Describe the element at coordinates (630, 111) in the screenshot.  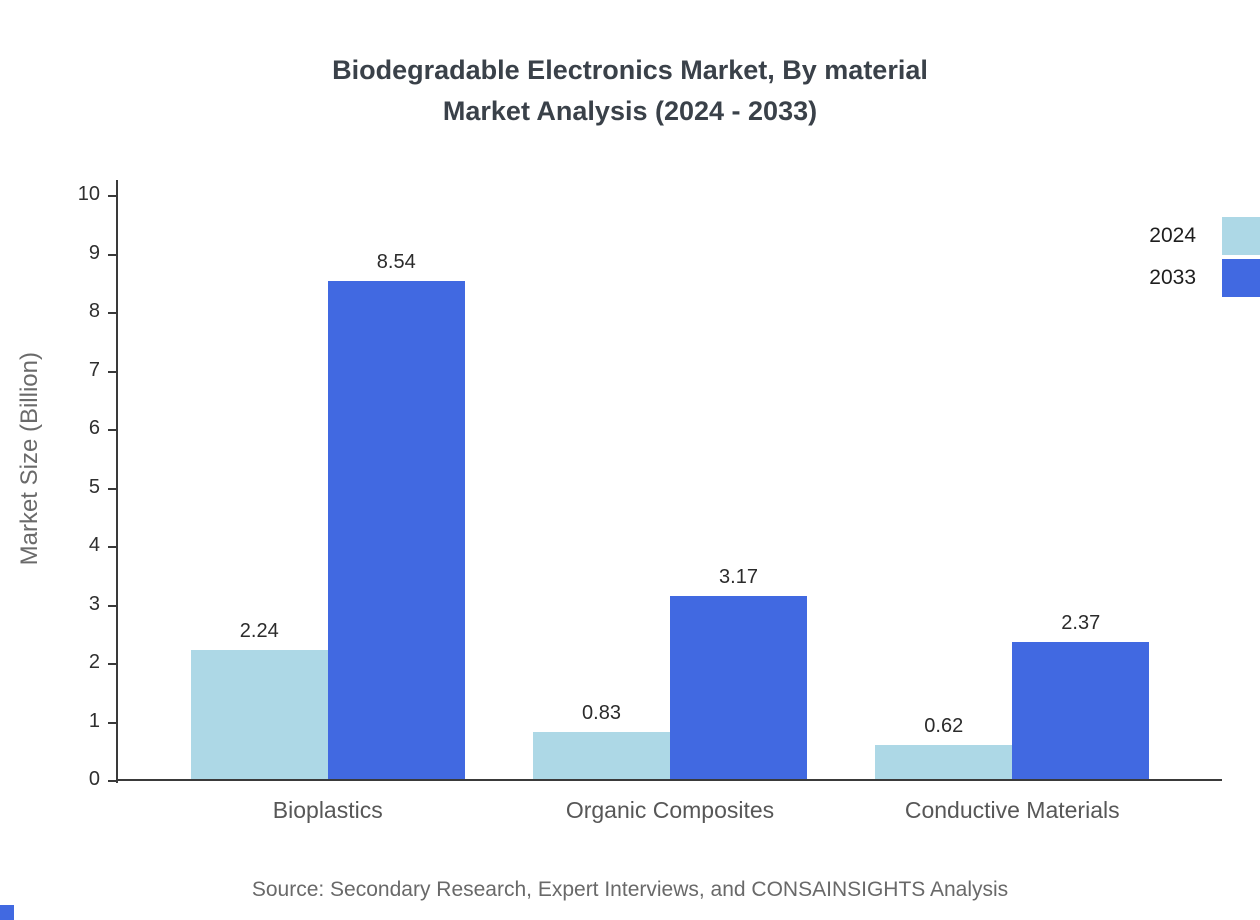
I see `chart-title-line2: Market Analysis (2024 - 2033)` at that location.